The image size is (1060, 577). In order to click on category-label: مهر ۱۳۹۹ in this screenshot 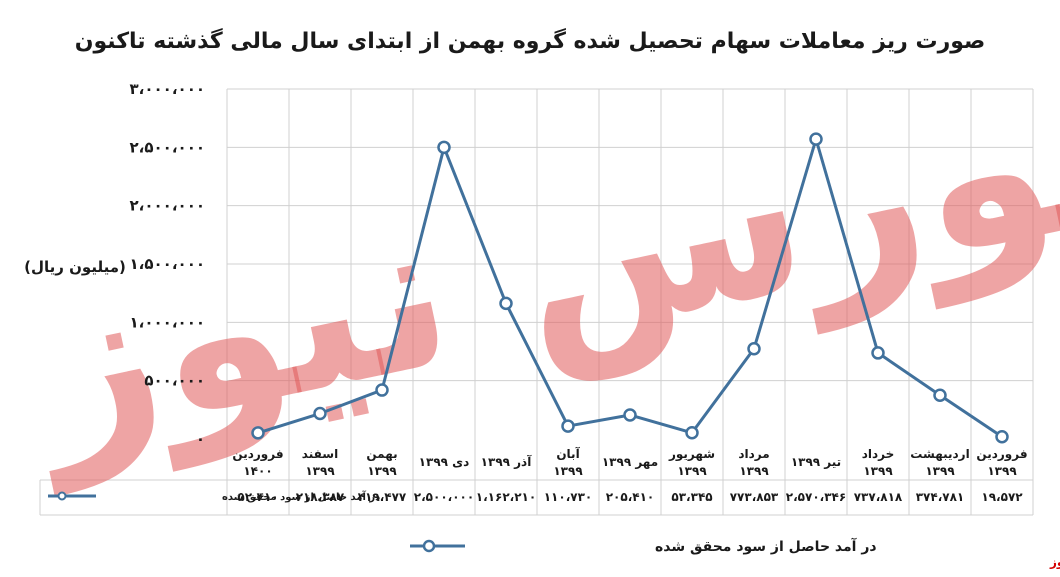, I will do `click(630, 462)`.